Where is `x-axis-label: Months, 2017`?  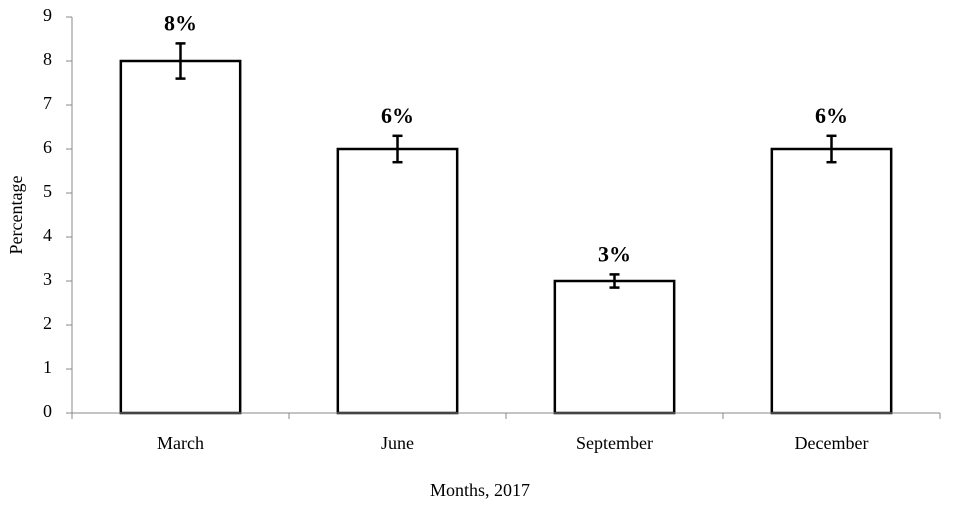
x-axis-label: Months, 2017 is located at coordinates (480, 490).